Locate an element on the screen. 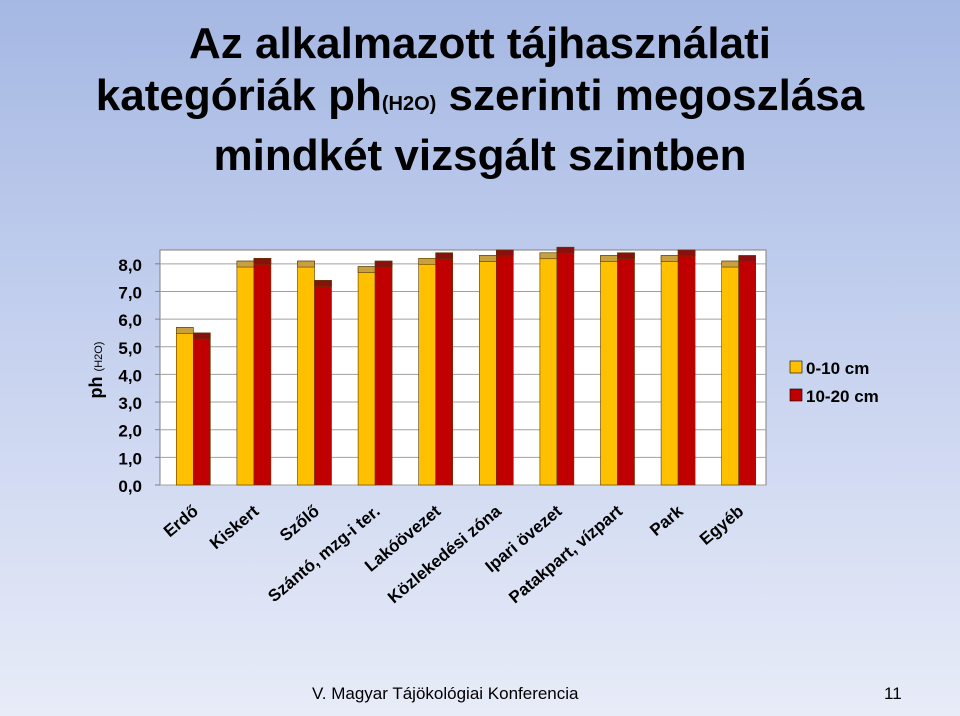  legend-label: 0-10 cm is located at coordinates (837, 368).